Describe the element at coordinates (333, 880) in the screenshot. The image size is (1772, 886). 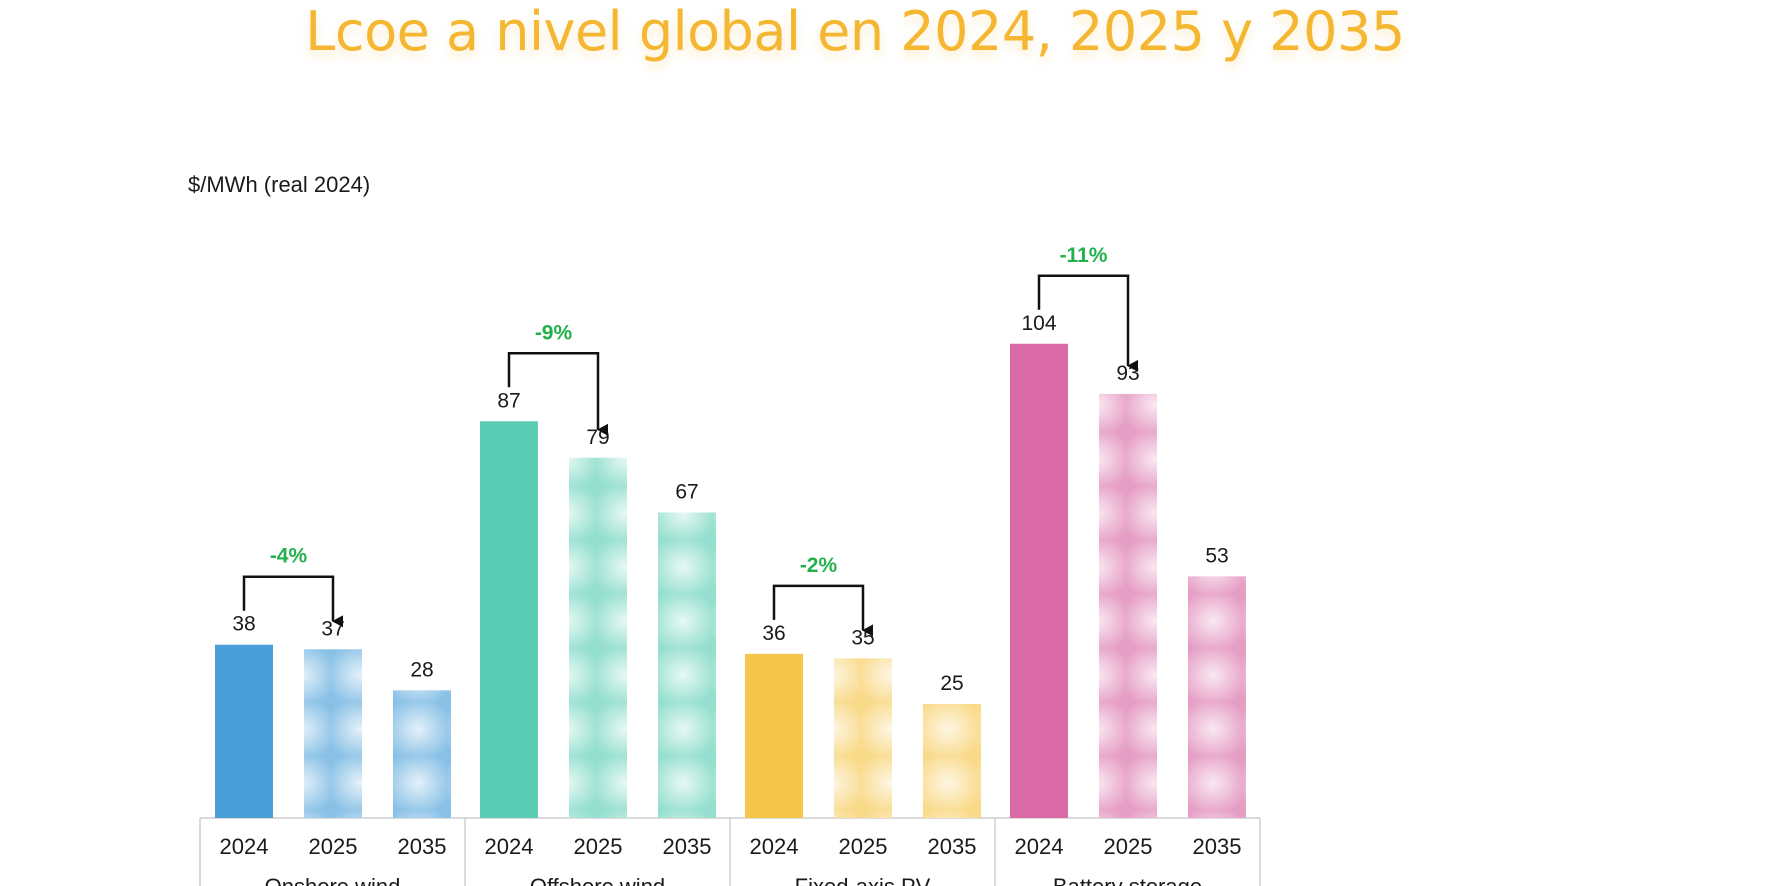
I see `category-label: Onshore wind` at that location.